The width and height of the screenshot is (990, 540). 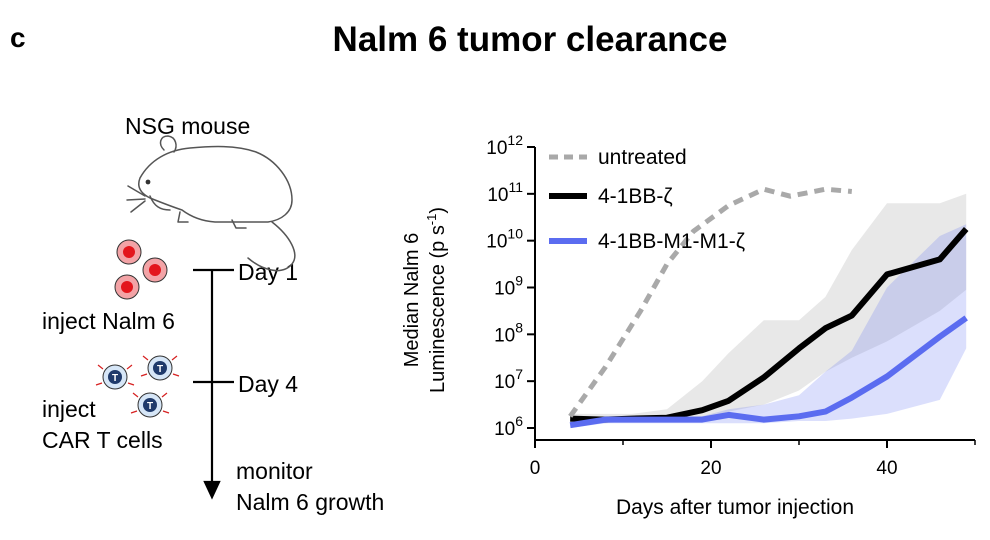 I want to click on y-axis-label-group: Median Nalm 6 Luminescence (p s-1), so click(x=425, y=300).